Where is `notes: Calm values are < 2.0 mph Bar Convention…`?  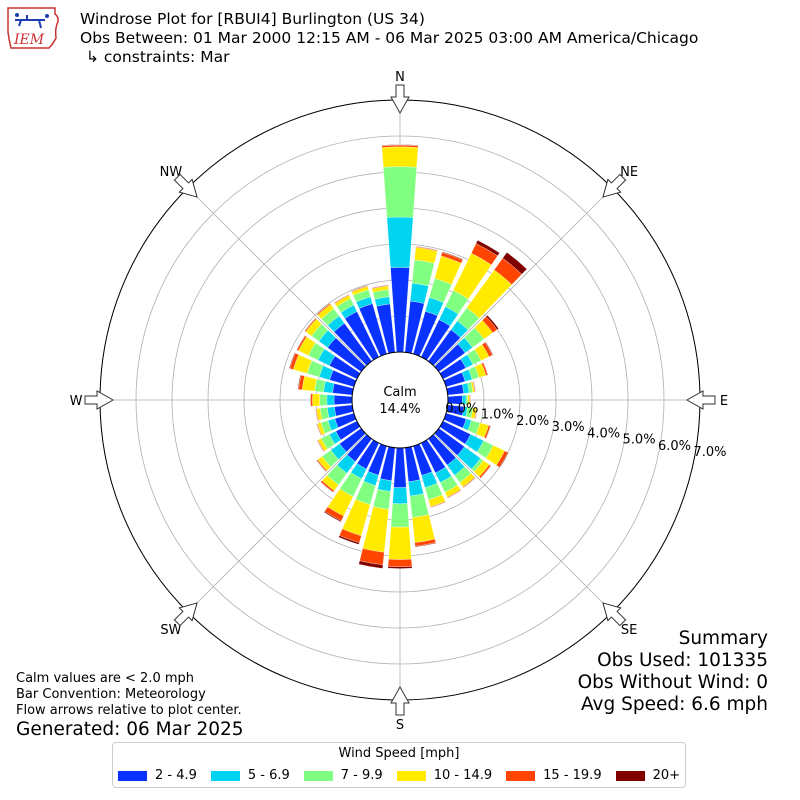
notes: Calm values are < 2.0 mph Bar Convention… is located at coordinates (129, 695).